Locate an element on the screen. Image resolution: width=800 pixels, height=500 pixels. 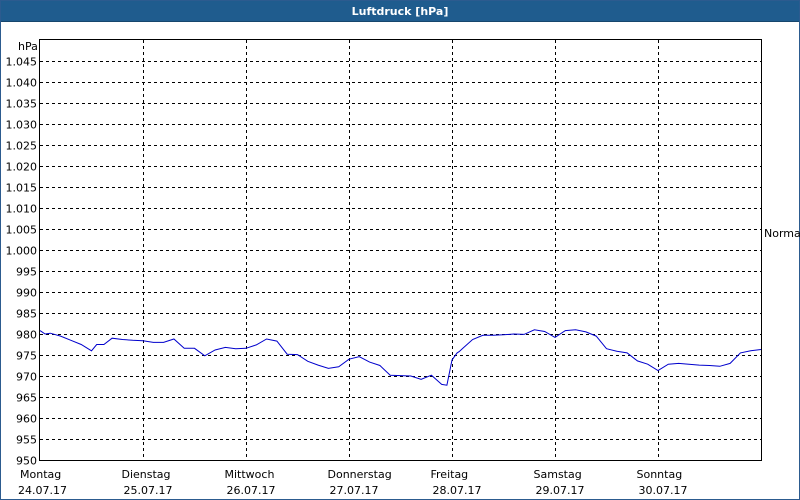
x-tick-day-label: Sonntag is located at coordinates (660, 474).